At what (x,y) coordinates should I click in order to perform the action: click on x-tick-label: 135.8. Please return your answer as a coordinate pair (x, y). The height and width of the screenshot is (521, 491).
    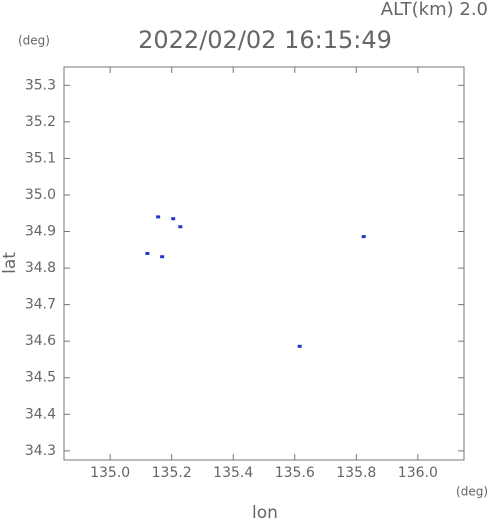
    Looking at the image, I should click on (356, 473).